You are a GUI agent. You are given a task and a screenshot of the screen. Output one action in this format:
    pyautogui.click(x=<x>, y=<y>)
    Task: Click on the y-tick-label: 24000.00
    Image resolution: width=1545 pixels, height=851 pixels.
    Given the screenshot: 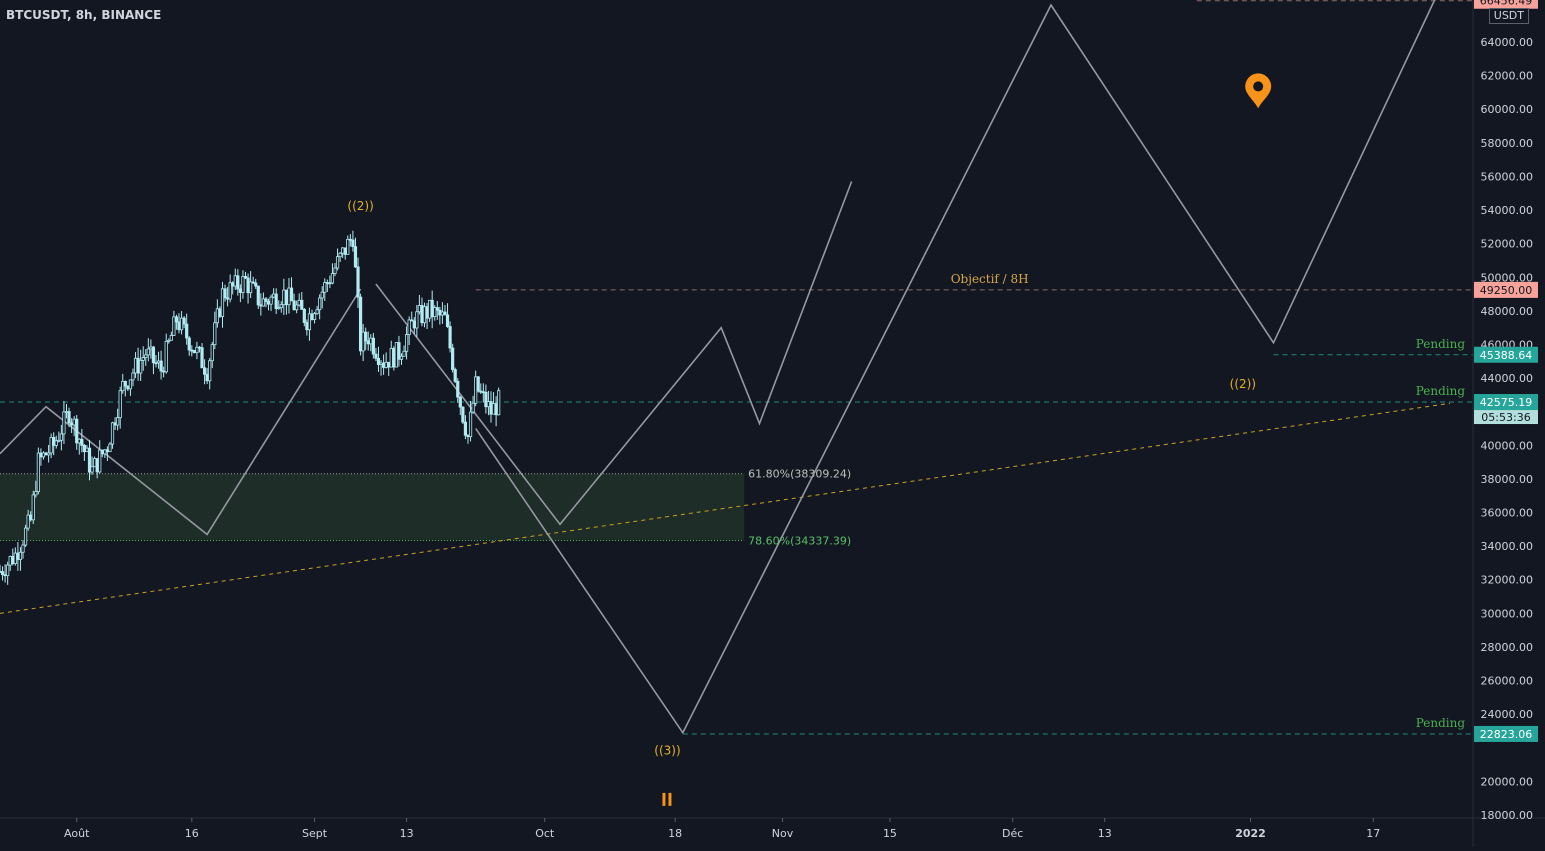 What is the action you would take?
    pyautogui.click(x=1507, y=714)
    